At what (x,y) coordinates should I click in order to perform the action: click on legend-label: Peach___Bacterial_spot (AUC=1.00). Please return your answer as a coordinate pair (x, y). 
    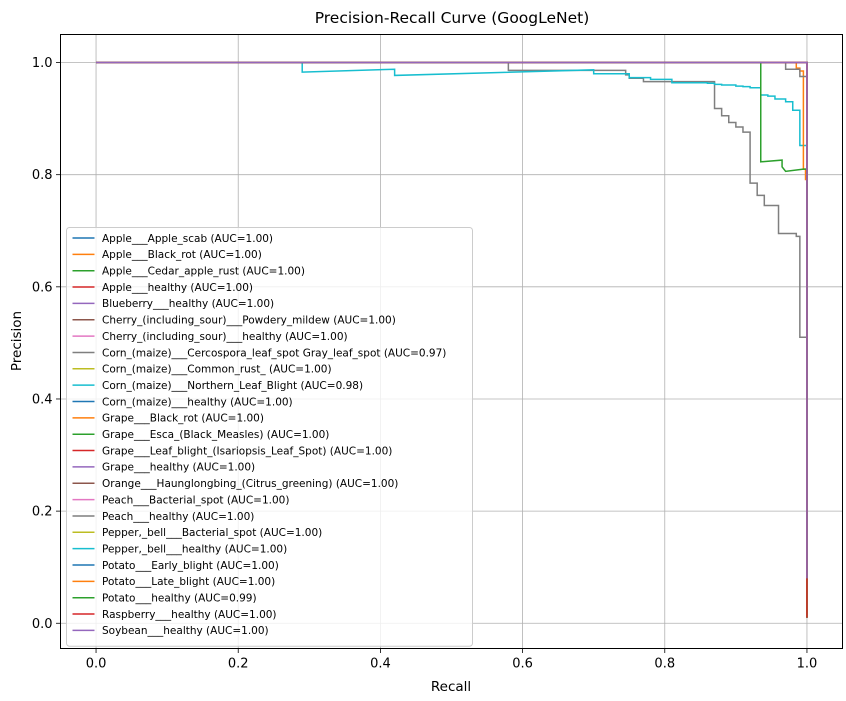
    Looking at the image, I should click on (195, 500).